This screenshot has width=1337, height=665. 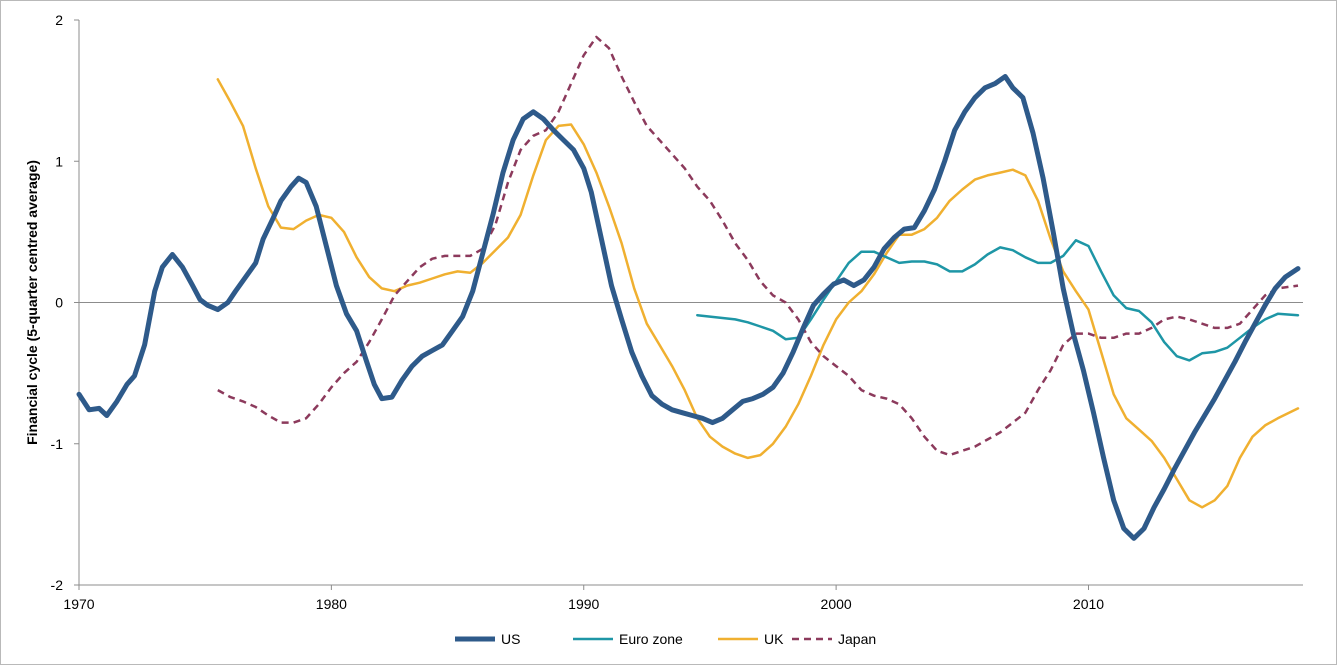 What do you see at coordinates (583, 604) in the screenshot?
I see `x-tick-label: 1990` at bounding box center [583, 604].